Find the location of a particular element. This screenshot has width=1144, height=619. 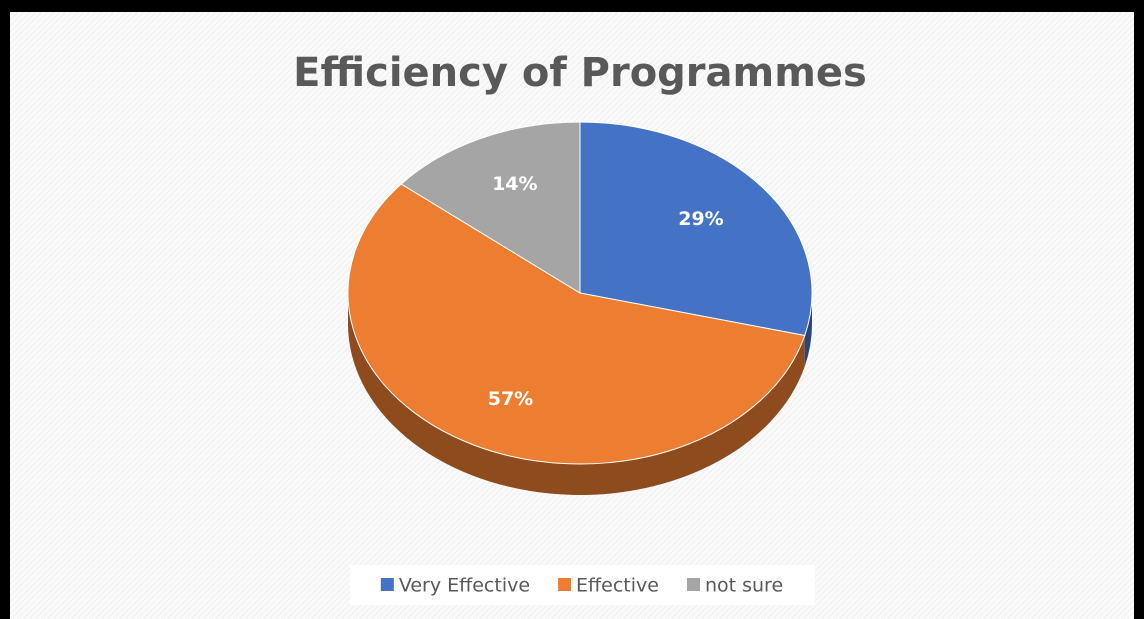

data-label: 14% is located at coordinates (514, 184).